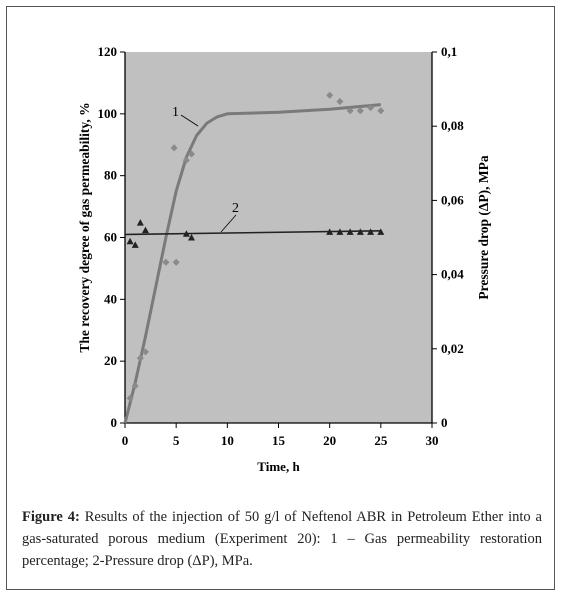 This screenshot has width=573, height=598. Describe the element at coordinates (51, 517) in the screenshot. I see `caption-label: Figure 4:` at that location.